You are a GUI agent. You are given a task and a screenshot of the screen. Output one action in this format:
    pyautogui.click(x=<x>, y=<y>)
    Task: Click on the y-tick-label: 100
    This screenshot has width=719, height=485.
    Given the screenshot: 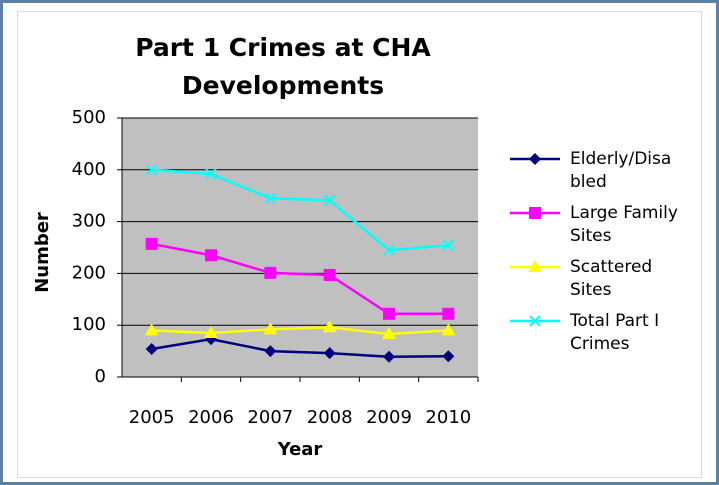 What is the action you would take?
    pyautogui.click(x=89, y=324)
    